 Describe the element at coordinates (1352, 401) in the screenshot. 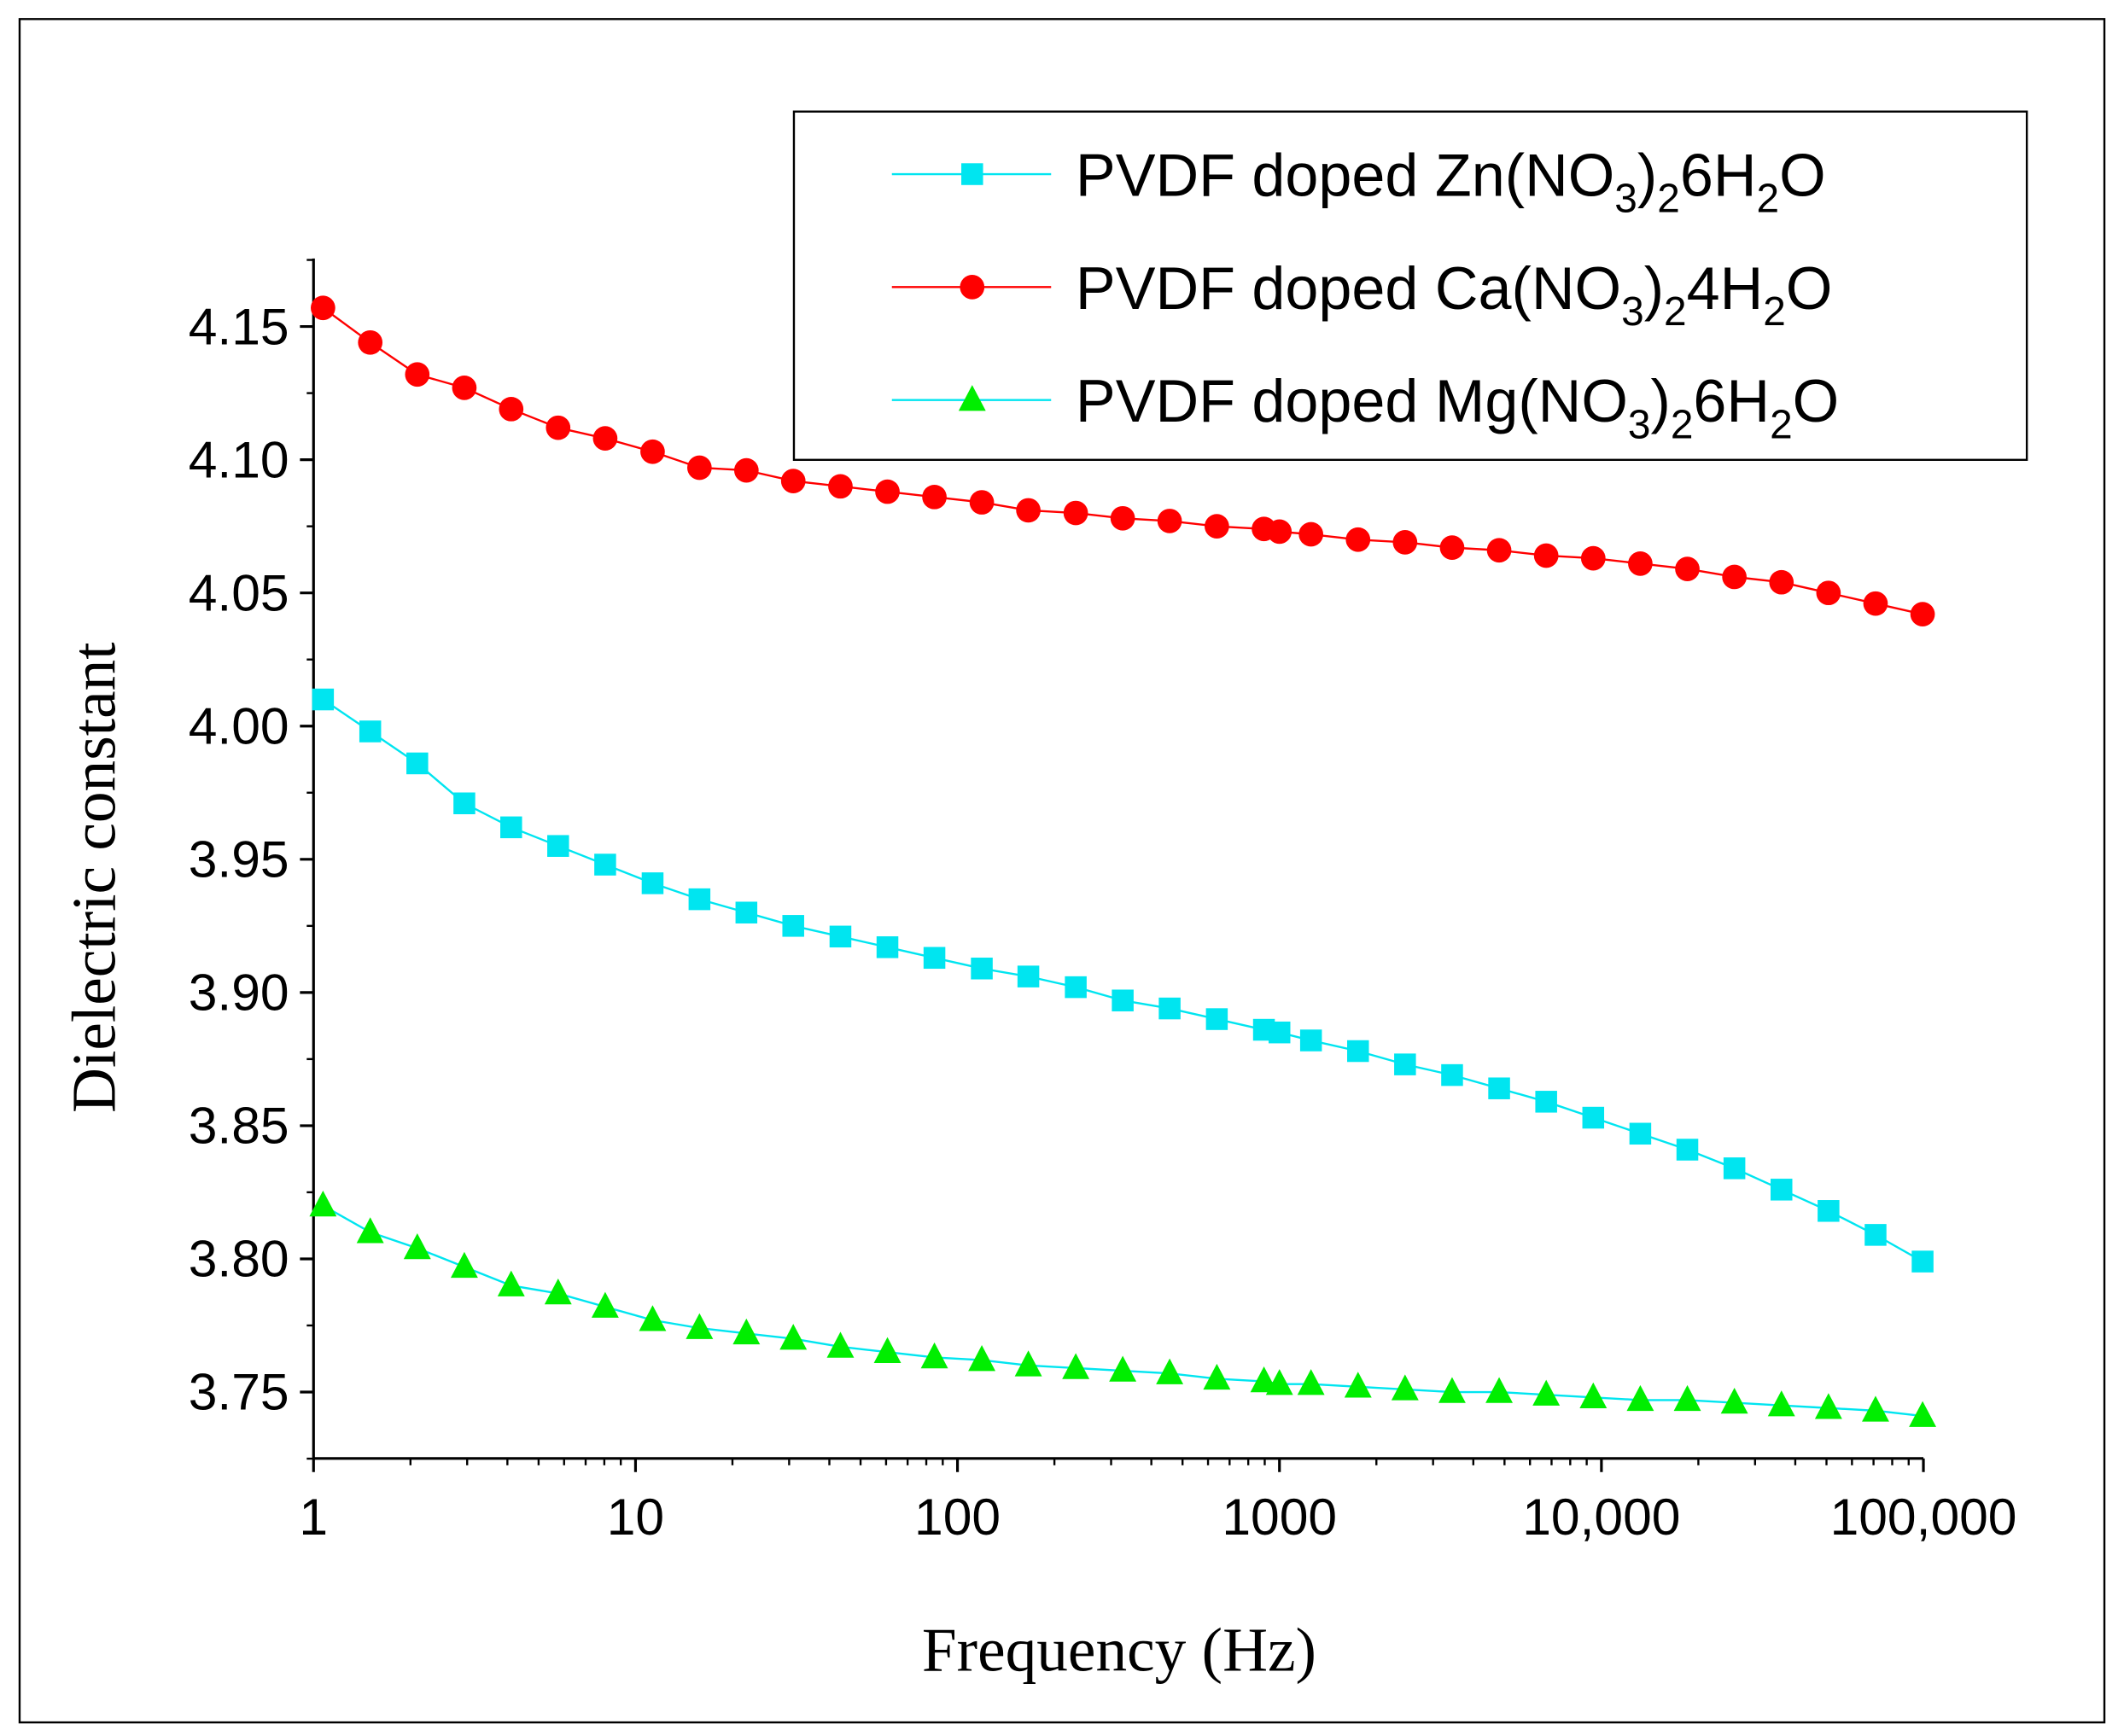

I see `legend-text: PVDF doped Mg(NO` at that location.